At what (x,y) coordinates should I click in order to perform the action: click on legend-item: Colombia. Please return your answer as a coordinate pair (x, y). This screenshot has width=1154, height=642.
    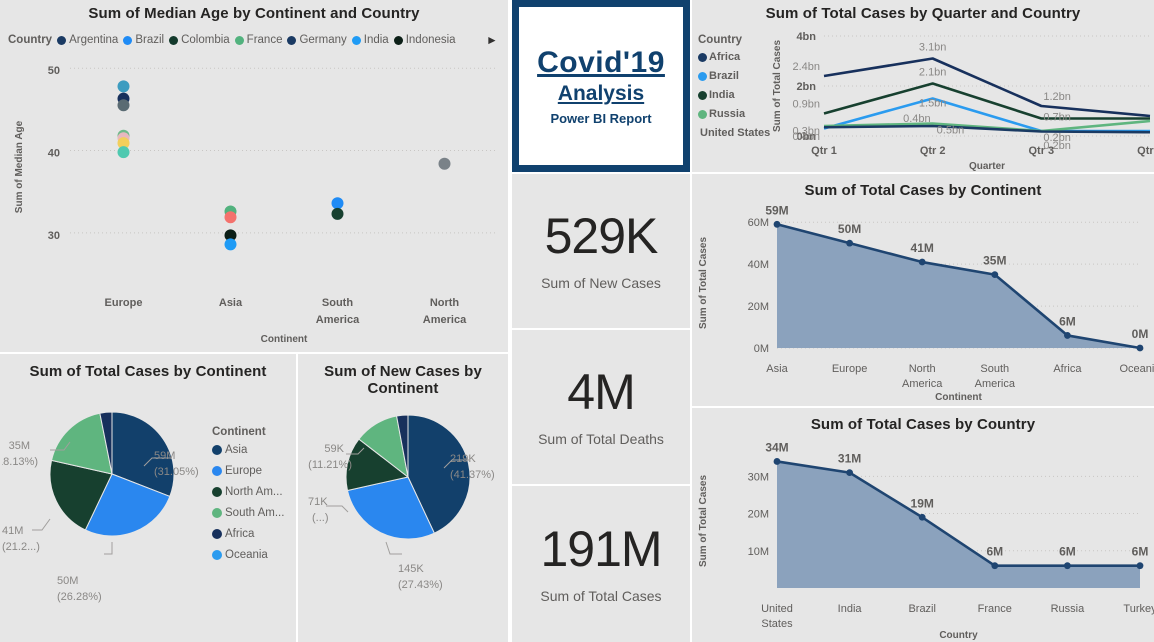
    Looking at the image, I should click on (199, 40).